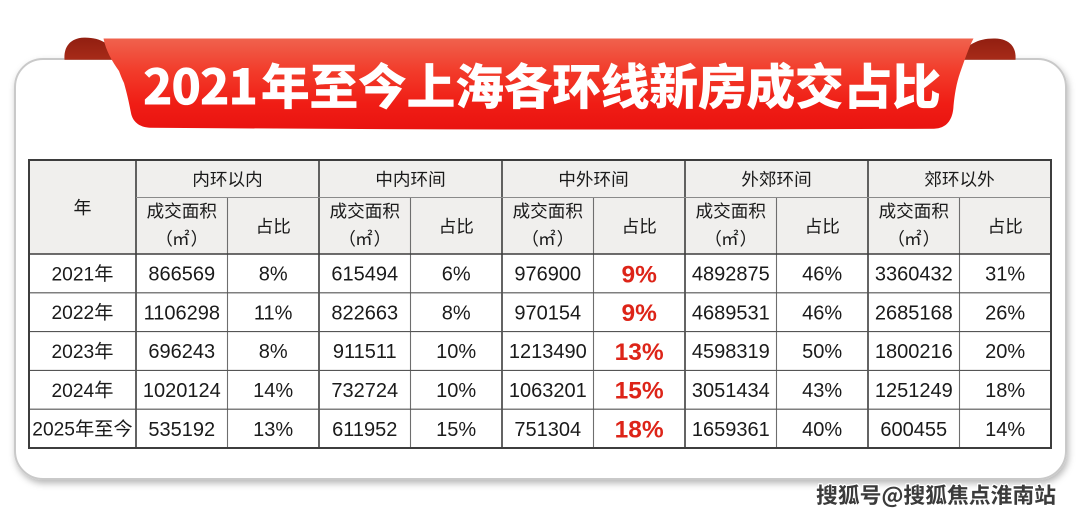 The image size is (1080, 518). Describe the element at coordinates (547, 275) in the screenshot. I see `svg-text: 976900` at that location.